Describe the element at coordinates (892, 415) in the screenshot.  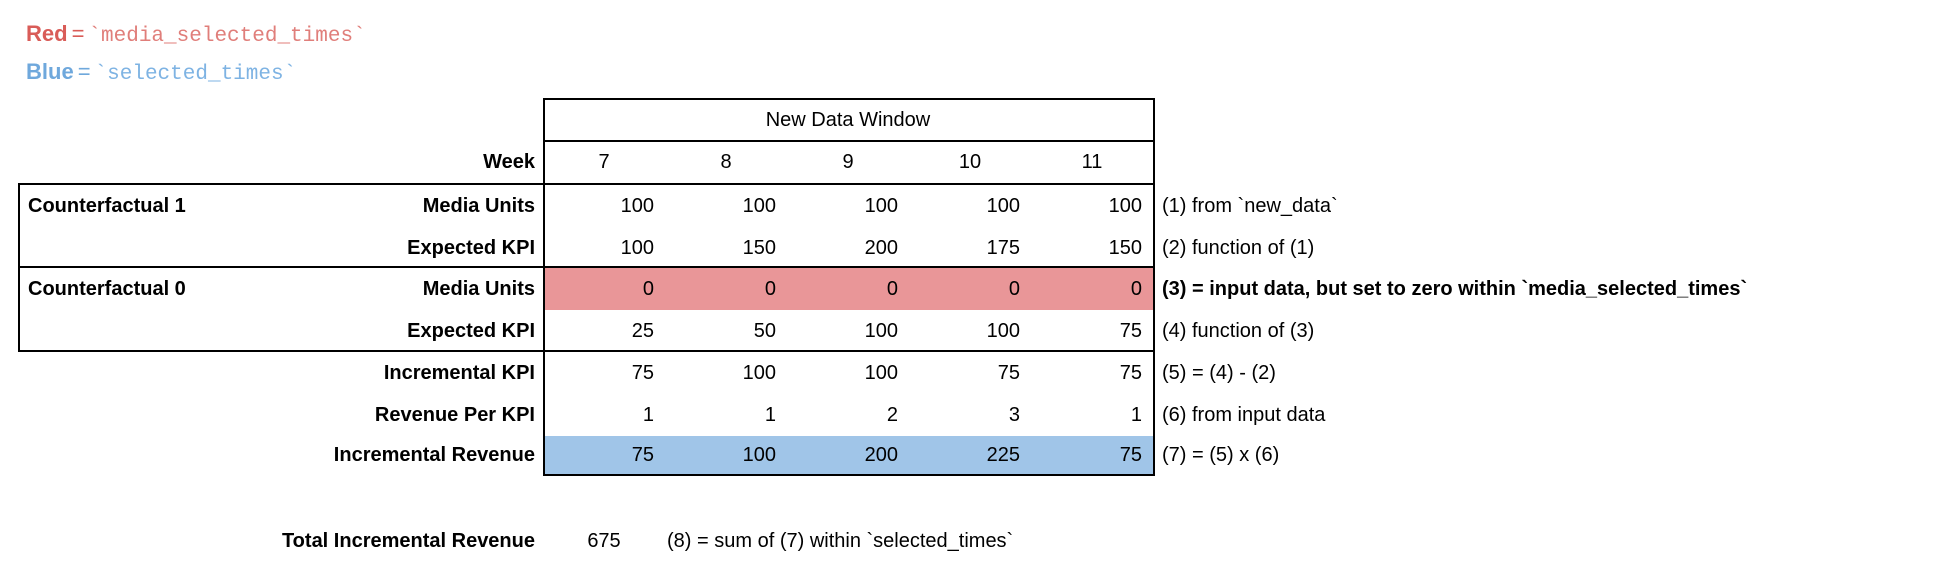
I see `cell-value: 2` at that location.